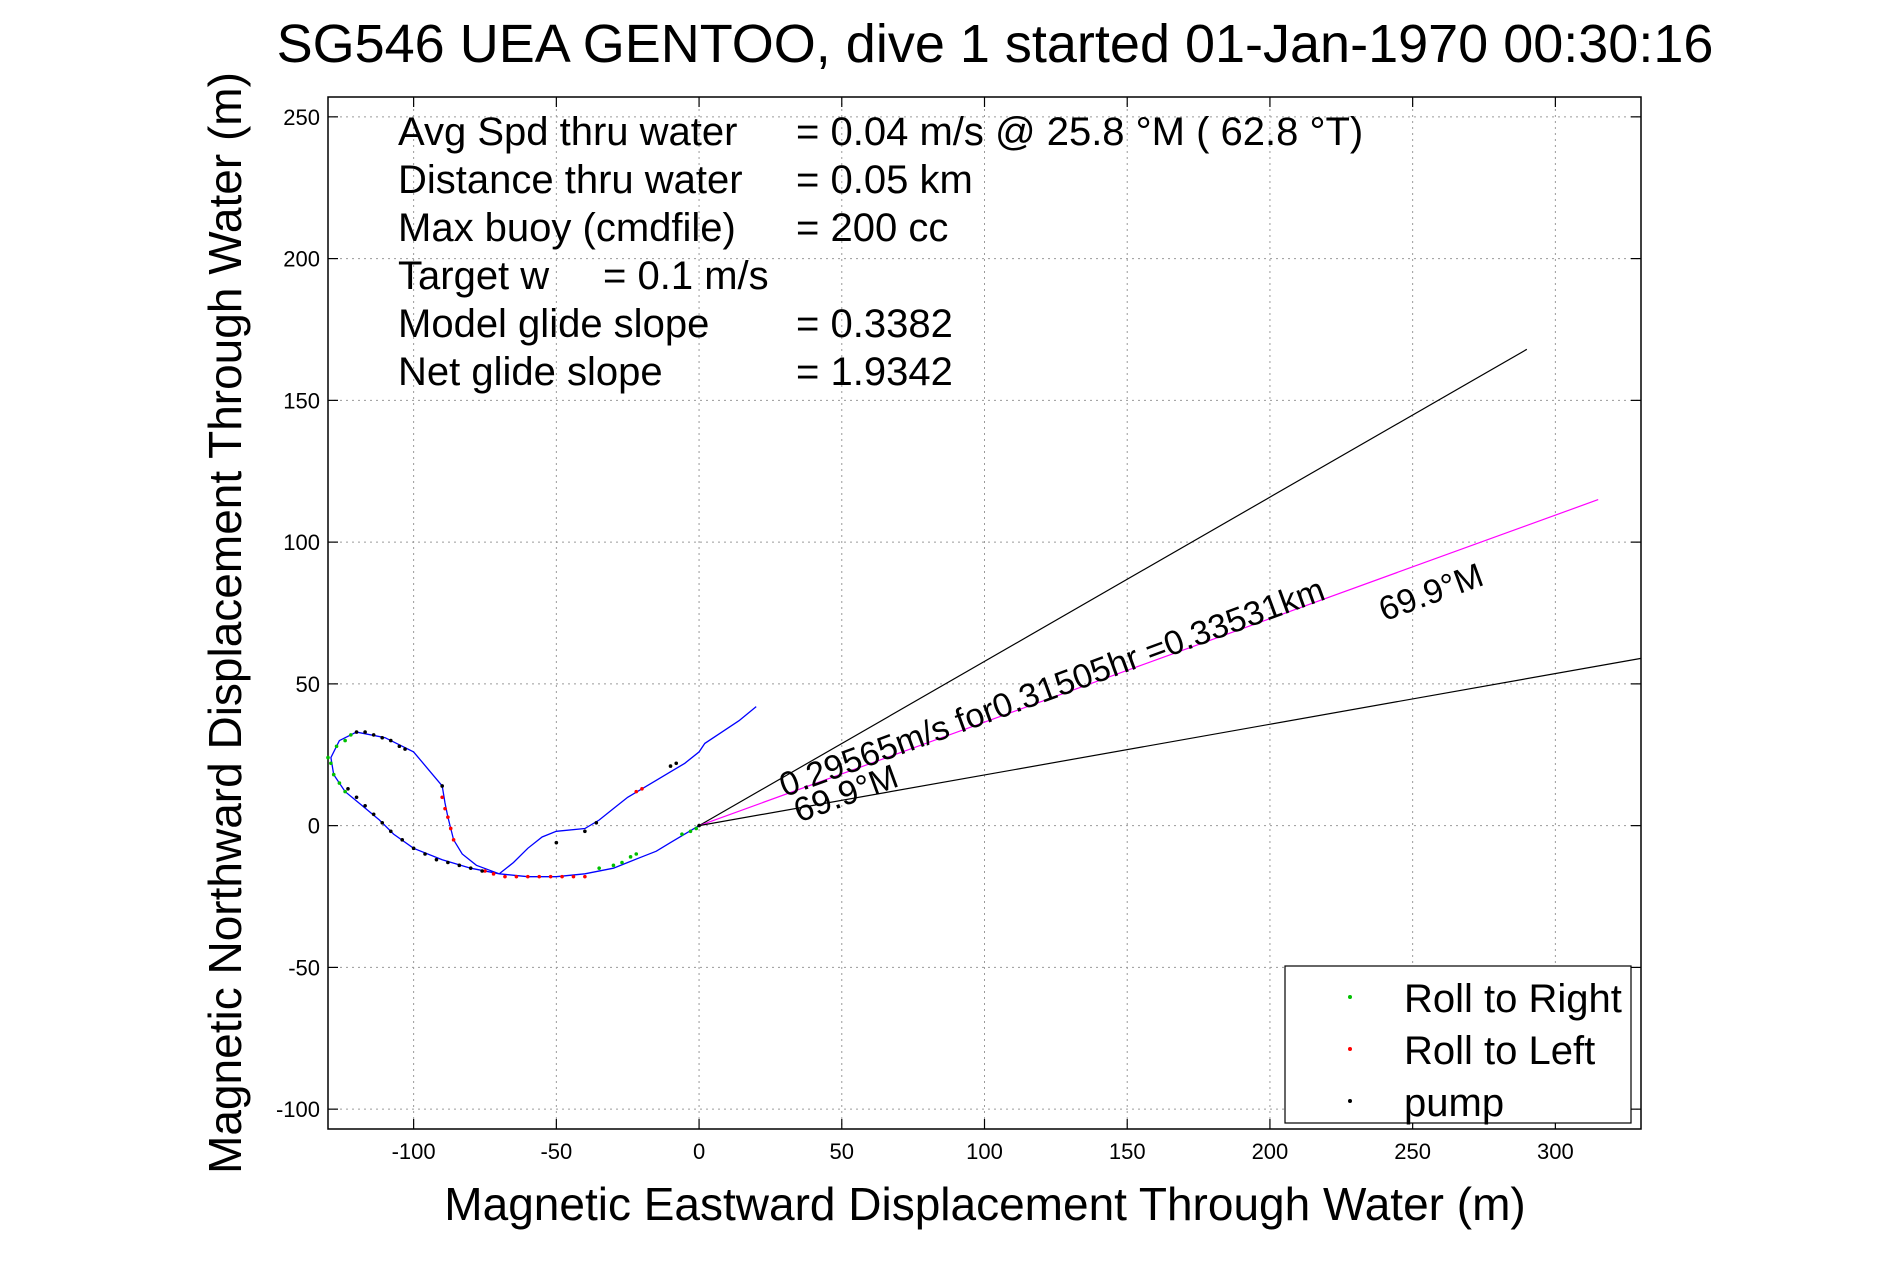  What do you see at coordinates (874, 324) in the screenshot?
I see `stat-value: = 0.3382` at bounding box center [874, 324].